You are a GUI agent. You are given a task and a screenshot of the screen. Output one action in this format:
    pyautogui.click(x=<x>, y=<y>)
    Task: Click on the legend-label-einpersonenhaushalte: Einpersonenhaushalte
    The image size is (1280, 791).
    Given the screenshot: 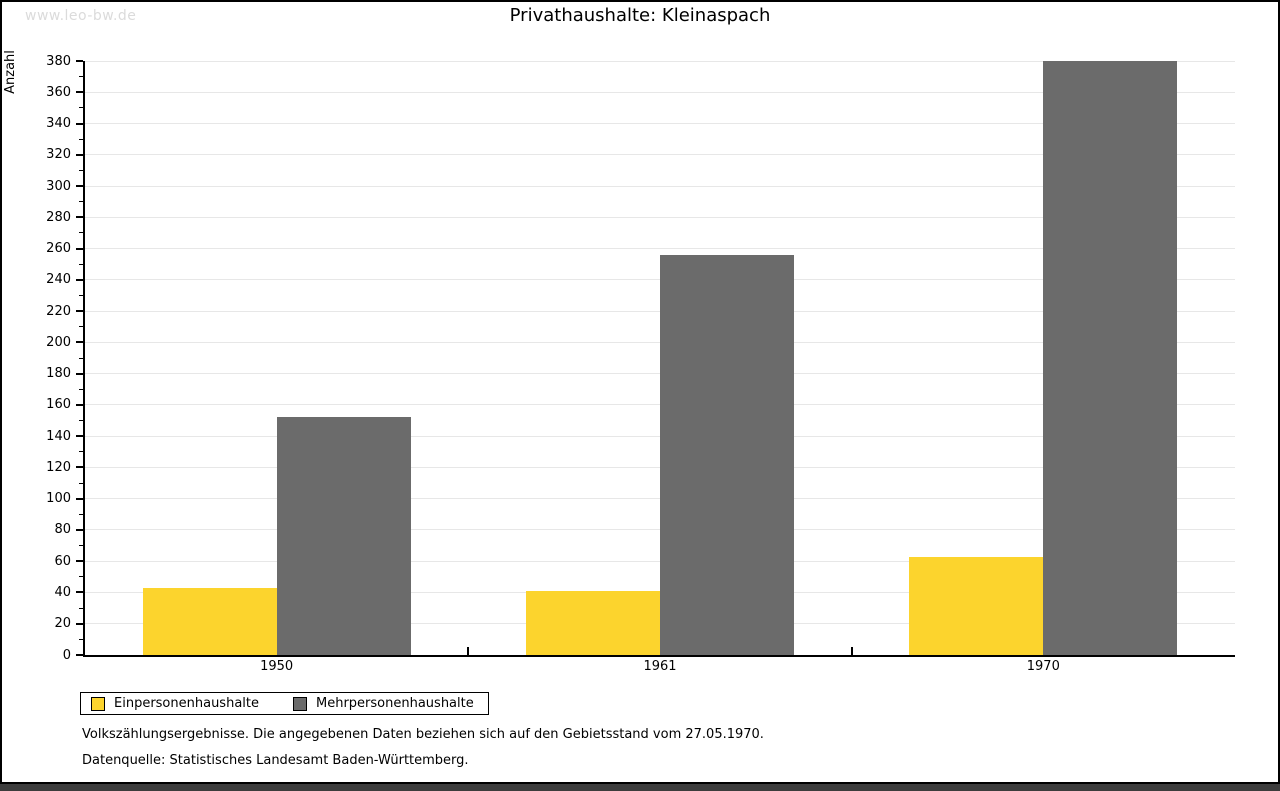 What is the action you would take?
    pyautogui.click(x=186, y=703)
    